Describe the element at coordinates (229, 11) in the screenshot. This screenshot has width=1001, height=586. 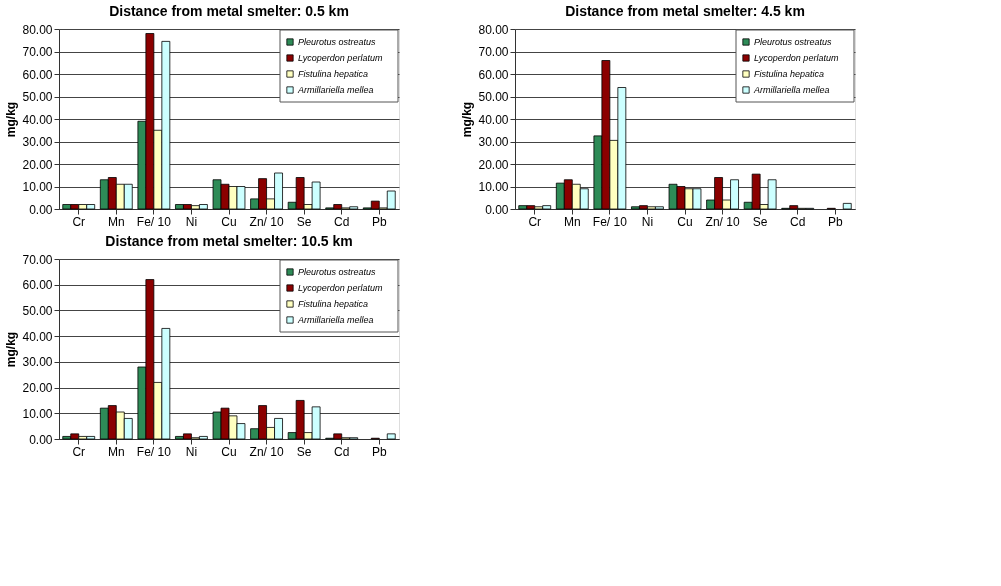
I see `chart-title: Distance from metal smelter: 0.5 km` at that location.